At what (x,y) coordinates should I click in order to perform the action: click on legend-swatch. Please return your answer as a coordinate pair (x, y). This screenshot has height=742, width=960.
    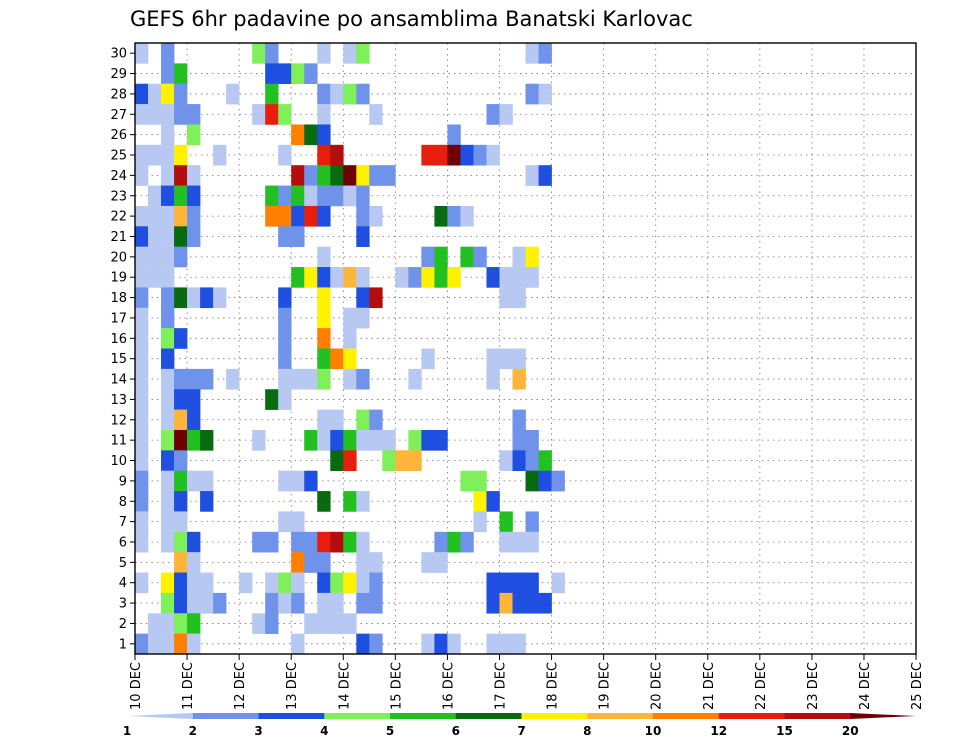
    Looking at the image, I should click on (883, 716).